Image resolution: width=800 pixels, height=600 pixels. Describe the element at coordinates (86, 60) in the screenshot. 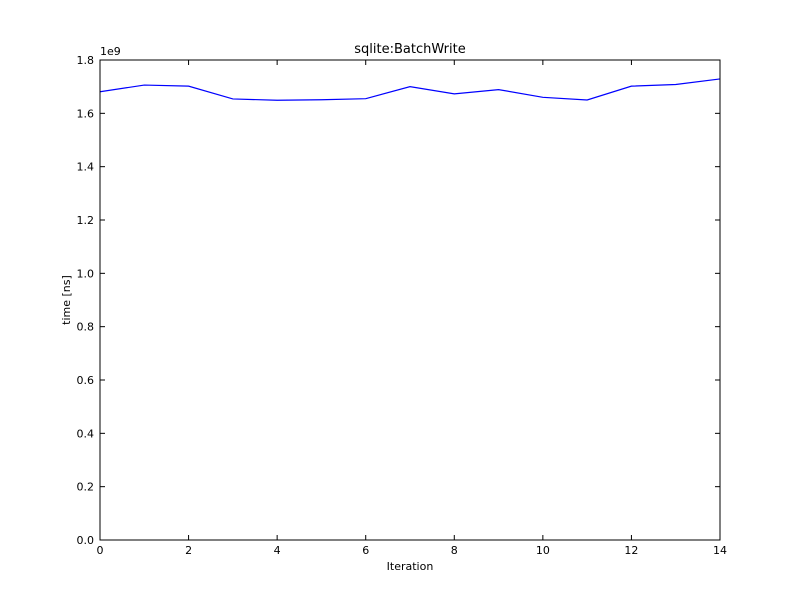

I see `y-tick-label: 1.8` at that location.